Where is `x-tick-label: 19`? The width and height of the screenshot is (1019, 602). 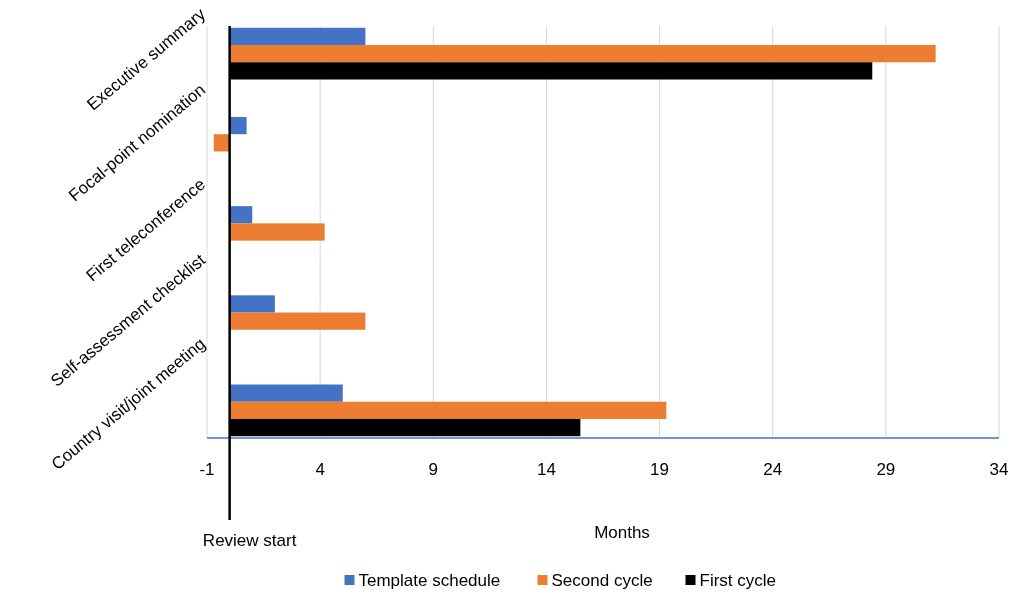 x-tick-label: 19 is located at coordinates (660, 469).